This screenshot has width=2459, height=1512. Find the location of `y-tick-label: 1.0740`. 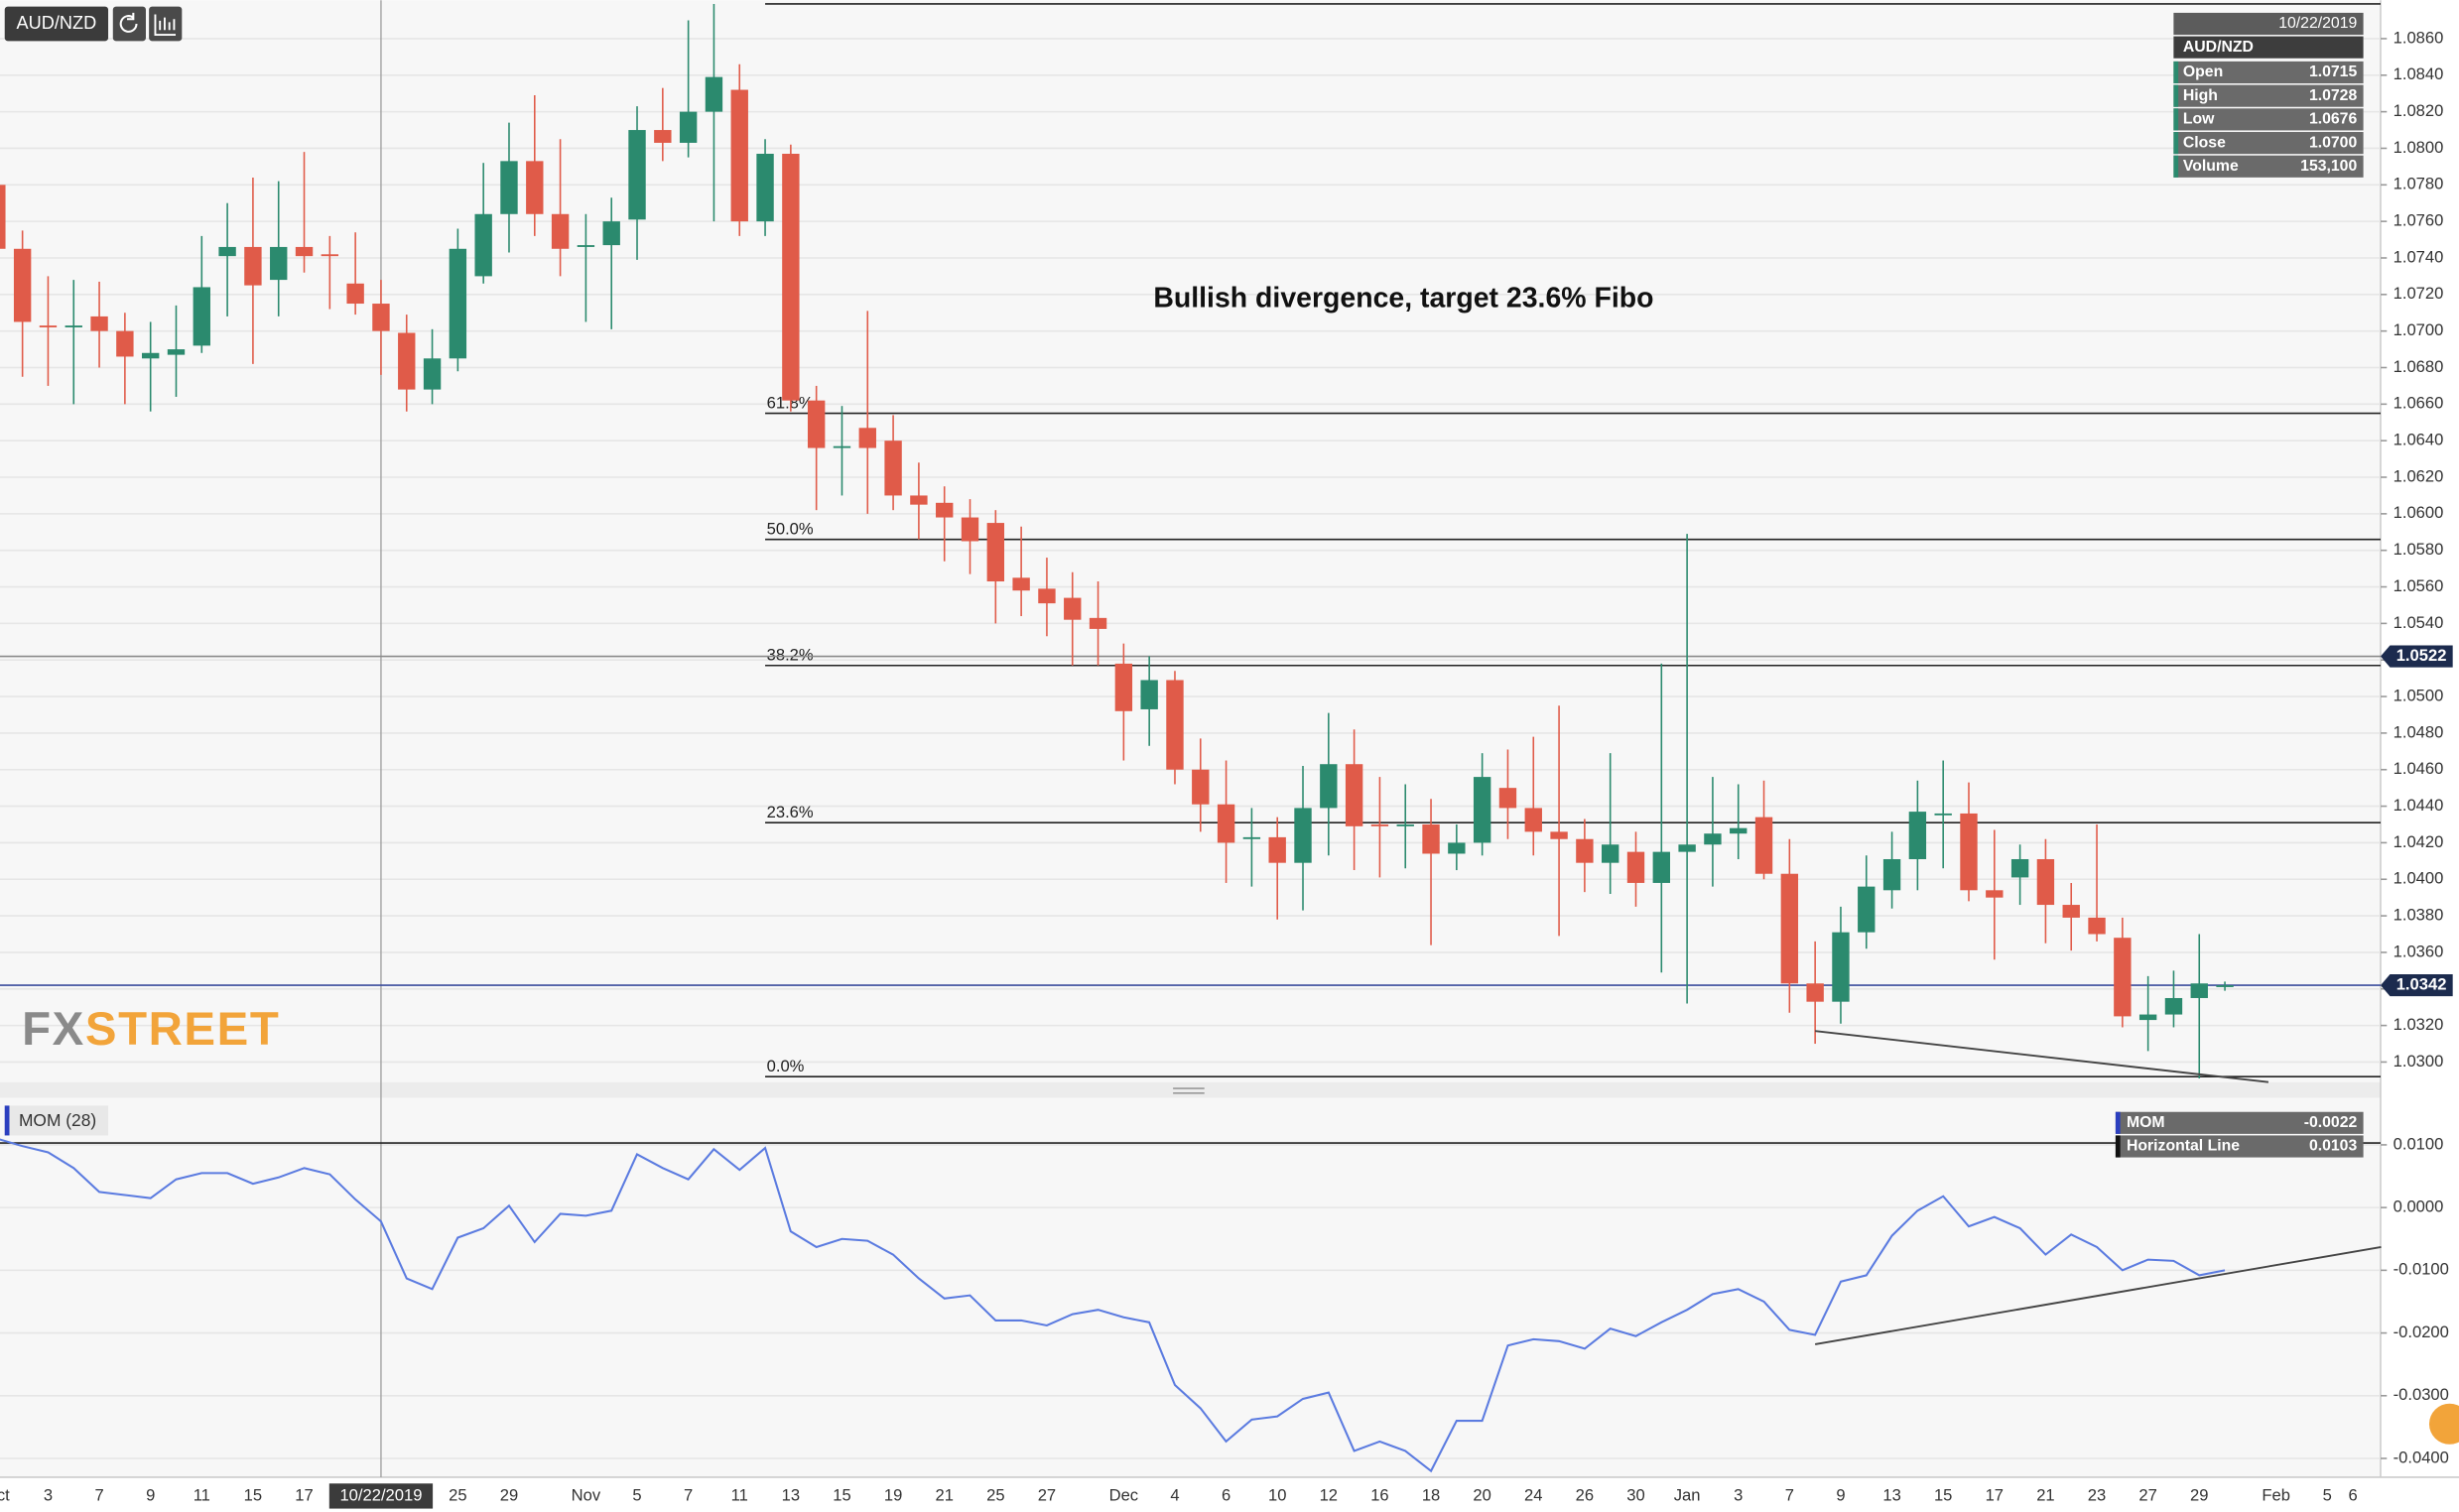

y-tick-label: 1.0740 is located at coordinates (2419, 256).